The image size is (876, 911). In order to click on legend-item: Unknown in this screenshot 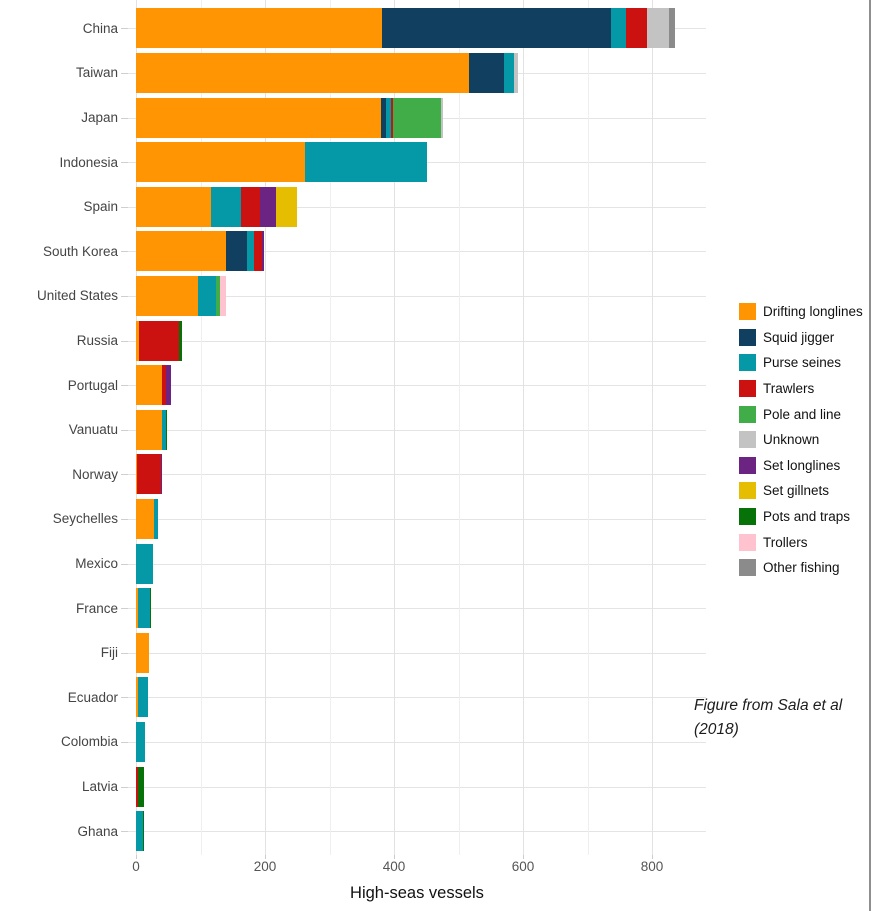, I will do `click(801, 440)`.